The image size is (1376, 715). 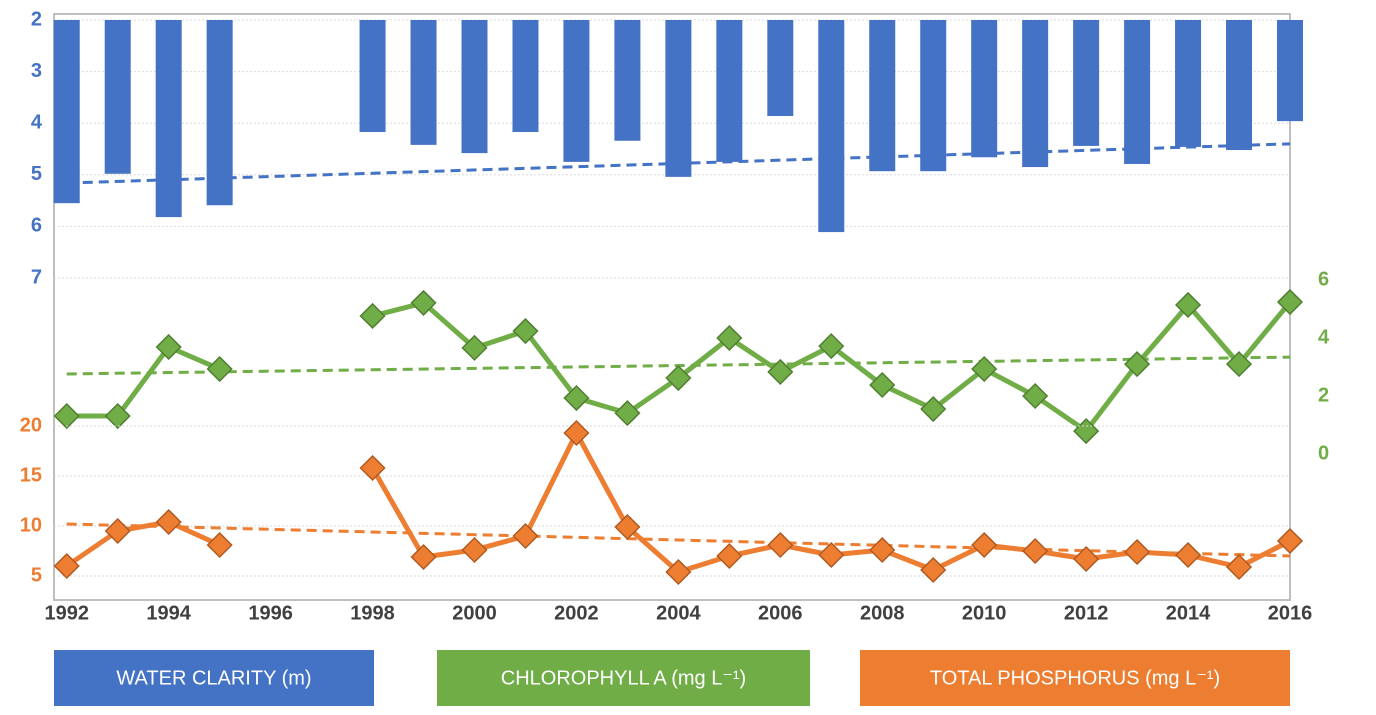 I want to click on legend-label: TOTAL PHOSPHORUS (mg L⁻¹), so click(x=1075, y=678).